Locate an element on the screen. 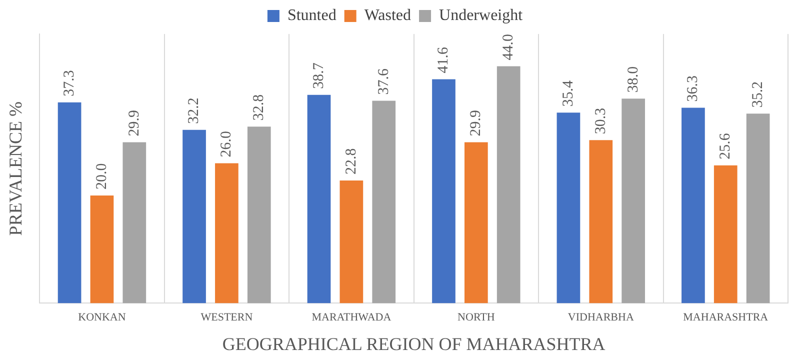 The height and width of the screenshot is (358, 798). x-tick-label: VIDHARBHA is located at coordinates (601, 318).